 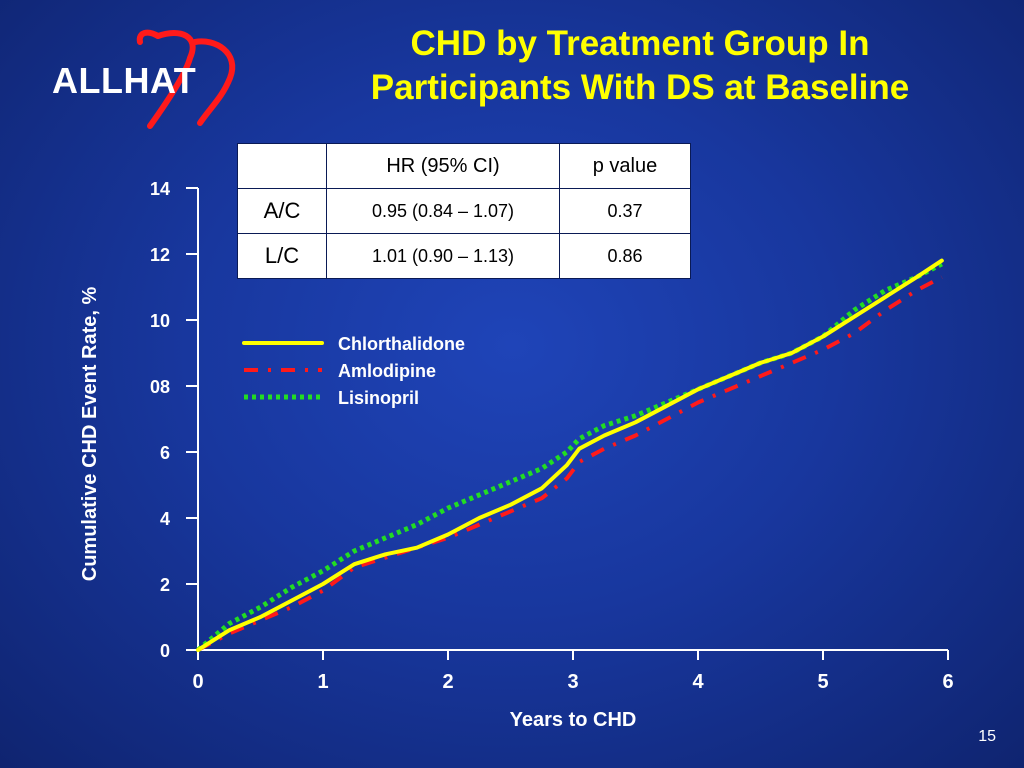 What do you see at coordinates (625, 166) in the screenshot?
I see `table-header-cell: p value` at bounding box center [625, 166].